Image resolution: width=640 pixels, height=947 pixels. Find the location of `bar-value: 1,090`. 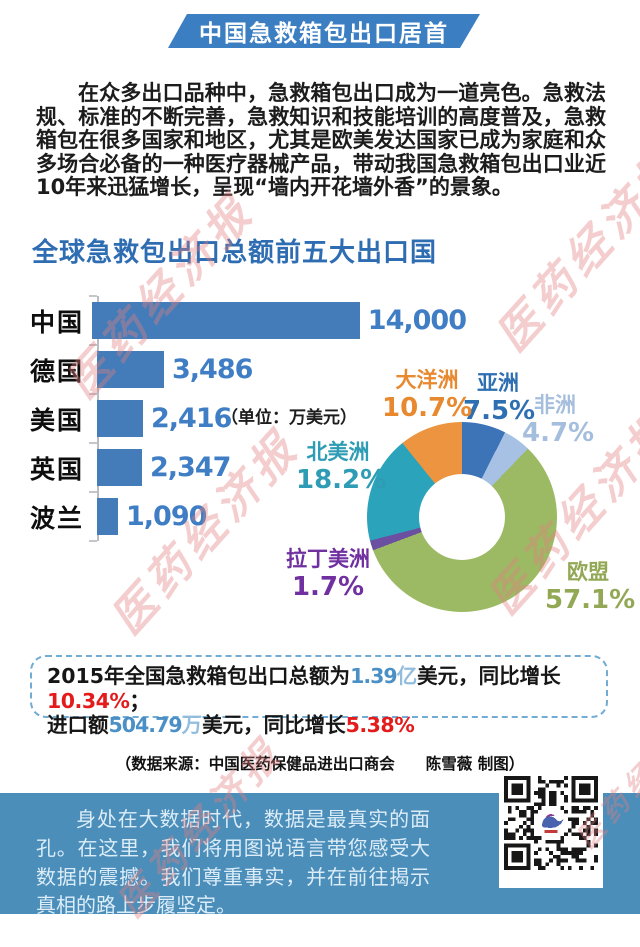

bar-value: 1,090 is located at coordinates (166, 516).